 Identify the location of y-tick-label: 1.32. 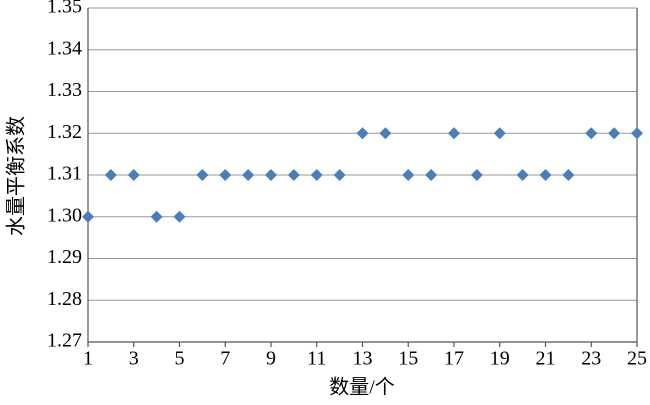
(64, 132).